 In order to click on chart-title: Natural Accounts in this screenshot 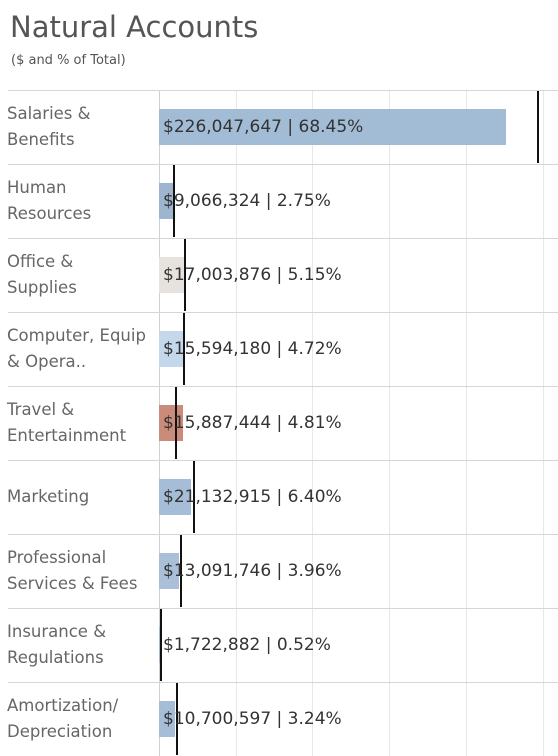, I will do `click(134, 27)`.